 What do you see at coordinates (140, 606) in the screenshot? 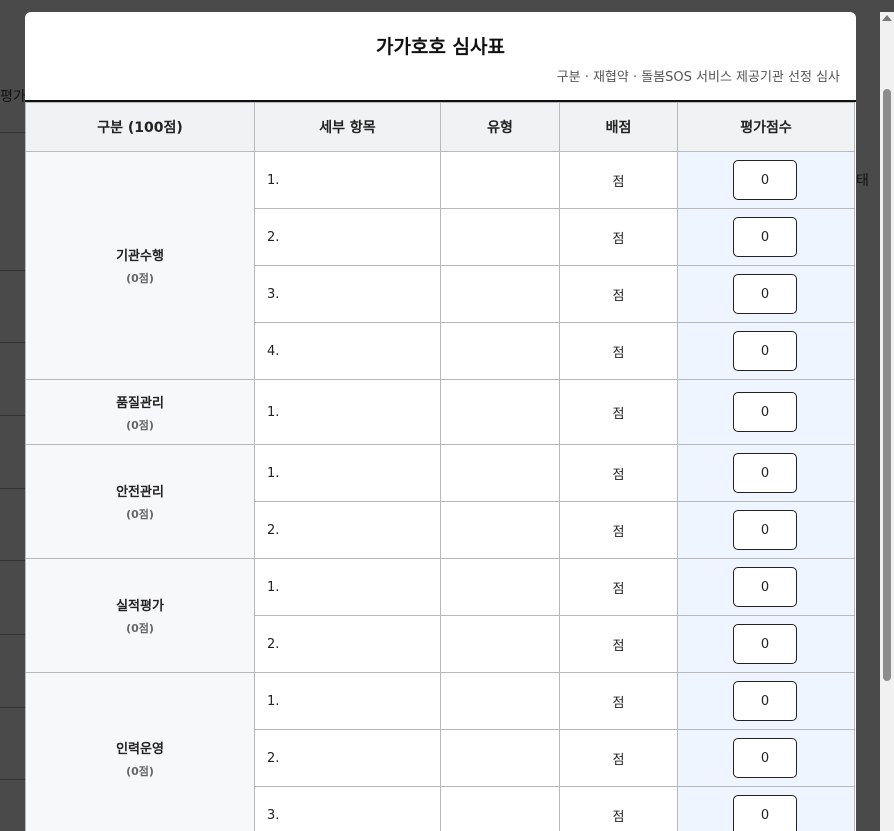
I see `category-name: 실적평가` at bounding box center [140, 606].